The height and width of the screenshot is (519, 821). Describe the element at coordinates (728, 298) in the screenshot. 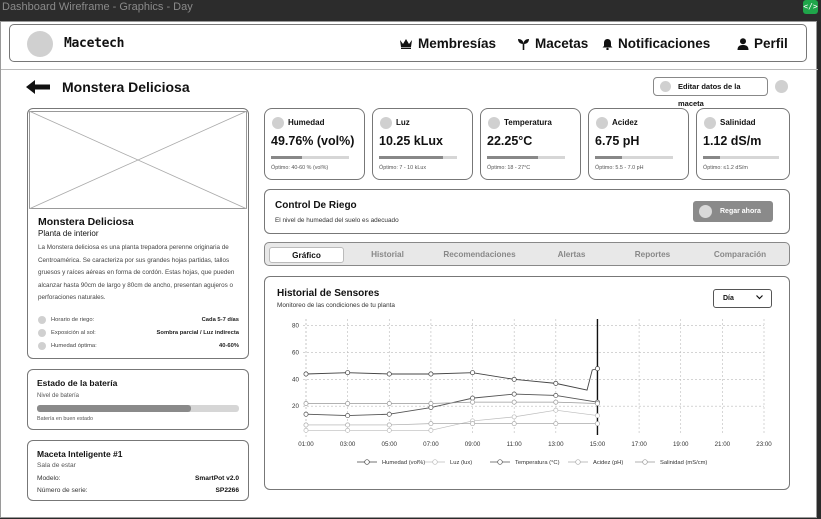

I see `range-value: Día` at that location.